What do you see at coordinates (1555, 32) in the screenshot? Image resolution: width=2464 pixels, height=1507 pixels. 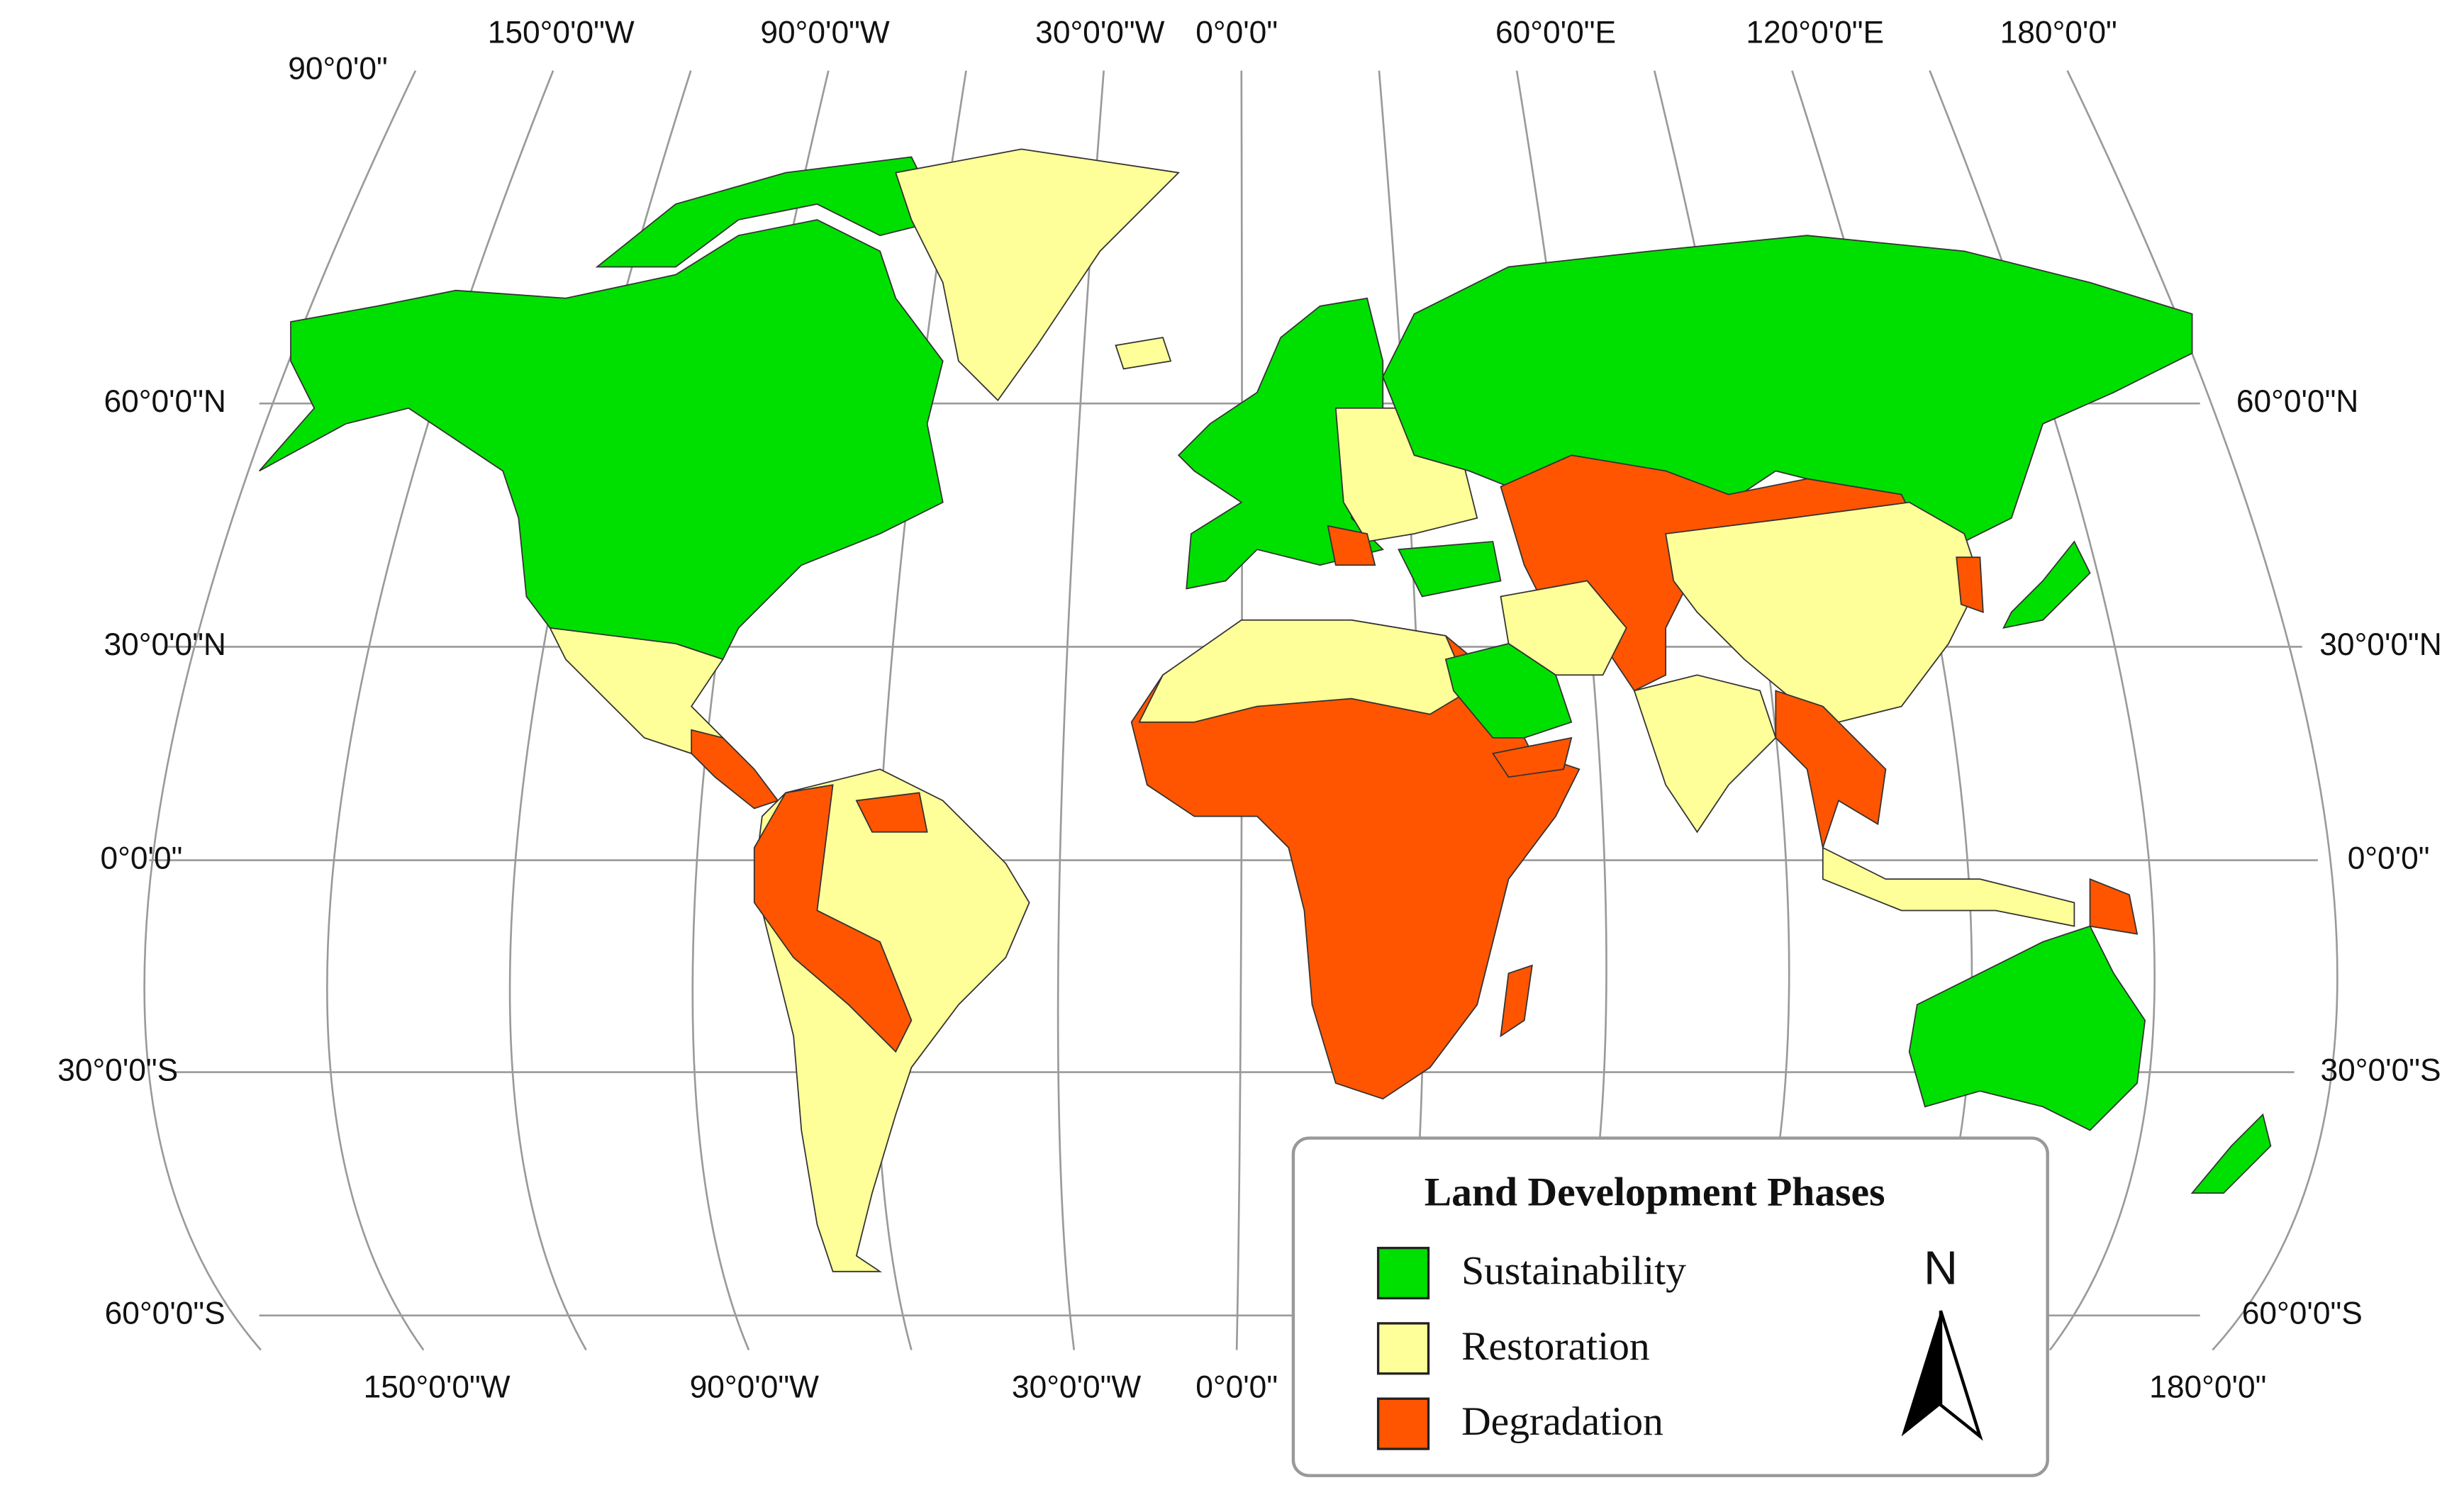 I see `coordinate-label: 60°0'0"E` at bounding box center [1555, 32].